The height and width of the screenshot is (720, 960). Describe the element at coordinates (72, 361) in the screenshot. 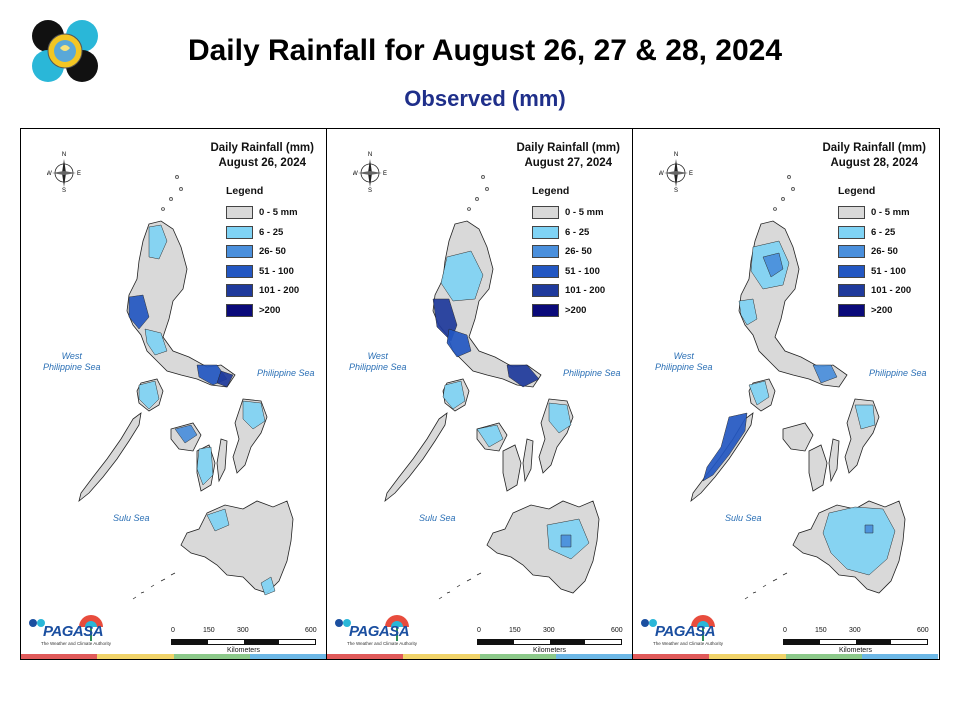

I see `label-west-philippine-sea: West Philippine Sea` at that location.